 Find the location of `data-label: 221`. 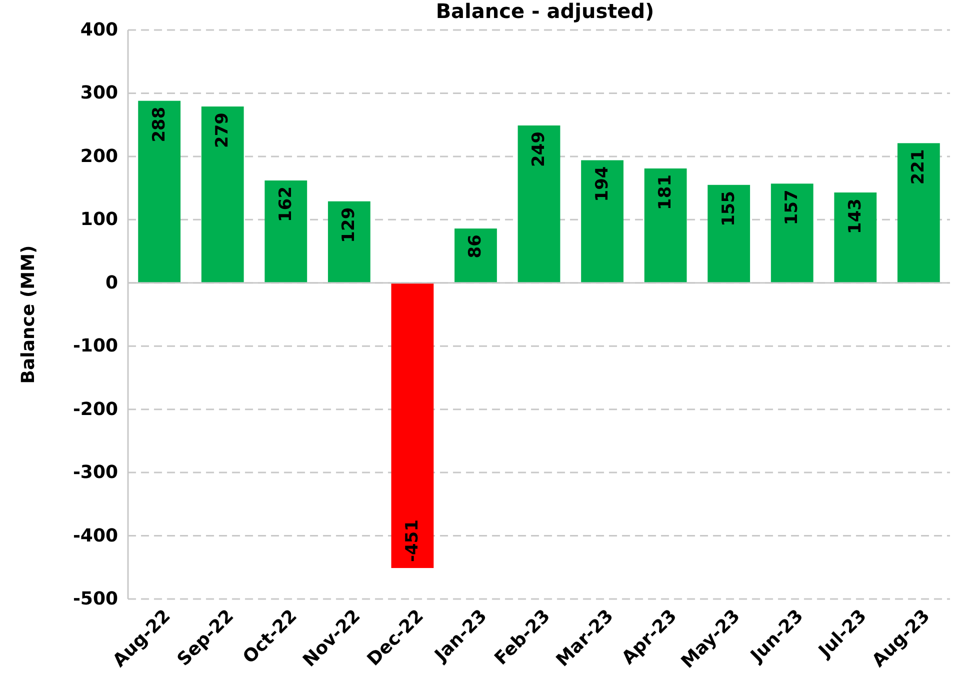

data-label: 221 is located at coordinates (918, 167).